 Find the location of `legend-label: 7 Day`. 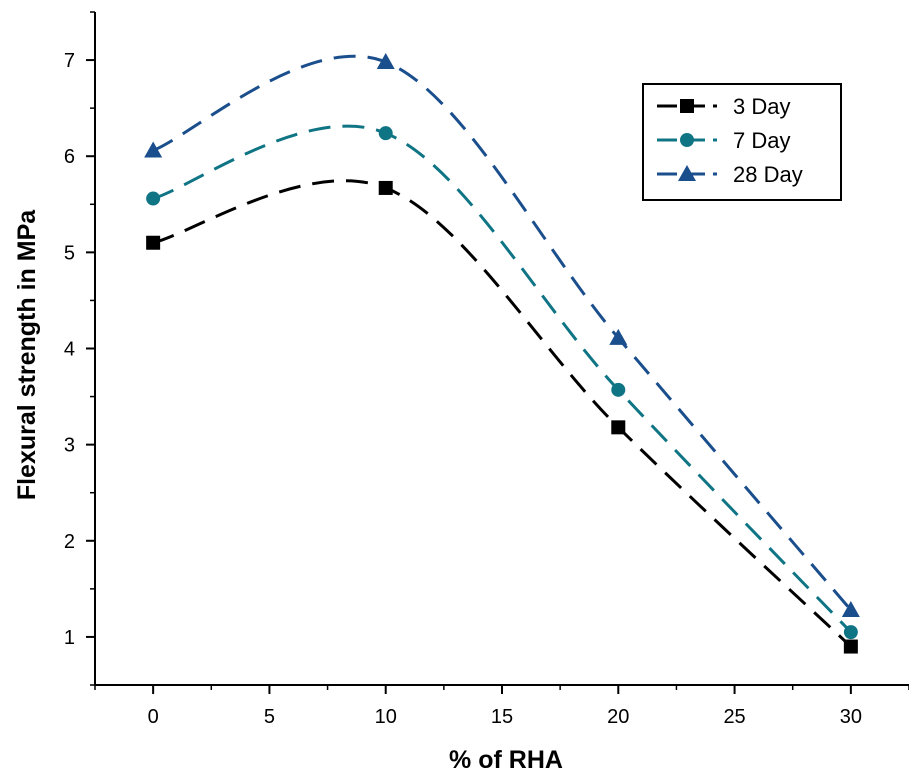

legend-label: 7 Day is located at coordinates (761, 140).